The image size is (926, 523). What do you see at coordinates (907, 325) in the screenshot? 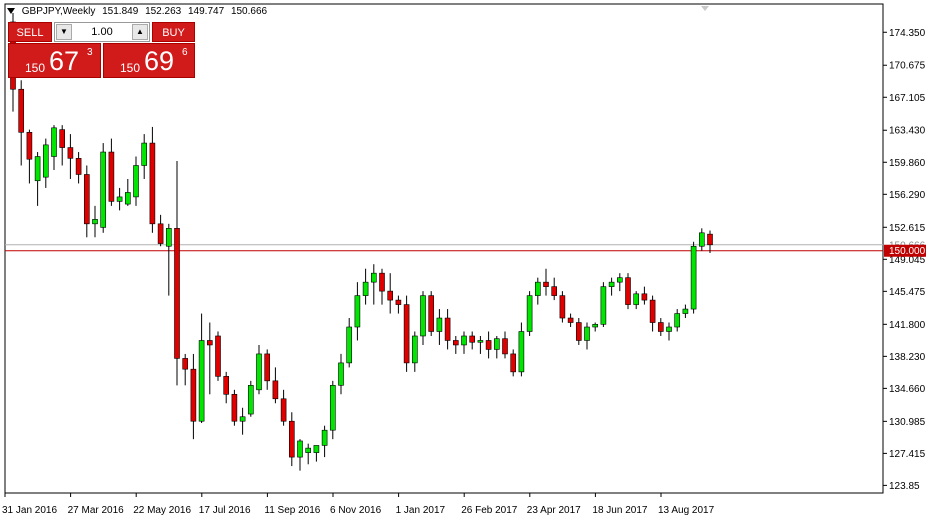
I see `y-tick-label: 141.800` at bounding box center [907, 325].